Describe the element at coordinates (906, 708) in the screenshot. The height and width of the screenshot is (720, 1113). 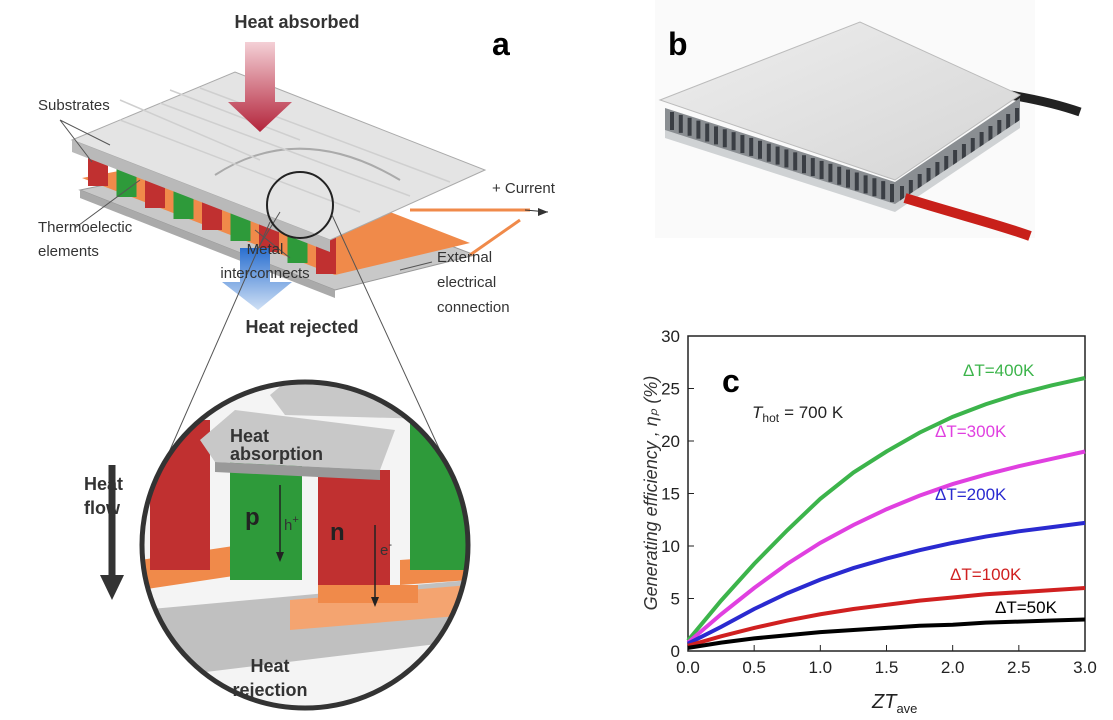
I see `x-axis-label-sub: ave` at that location.